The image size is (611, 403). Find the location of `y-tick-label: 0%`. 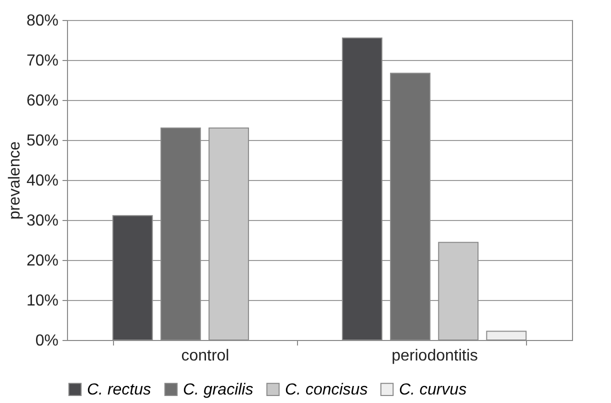

y-tick-label: 0% is located at coordinates (46, 341).